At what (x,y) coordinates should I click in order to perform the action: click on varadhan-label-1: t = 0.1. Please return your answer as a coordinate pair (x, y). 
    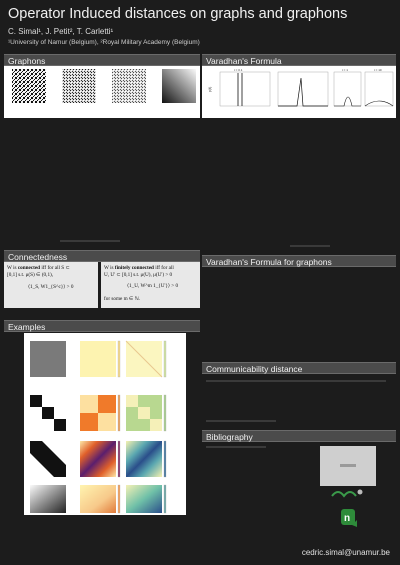
    Looking at the image, I should click on (238, 70).